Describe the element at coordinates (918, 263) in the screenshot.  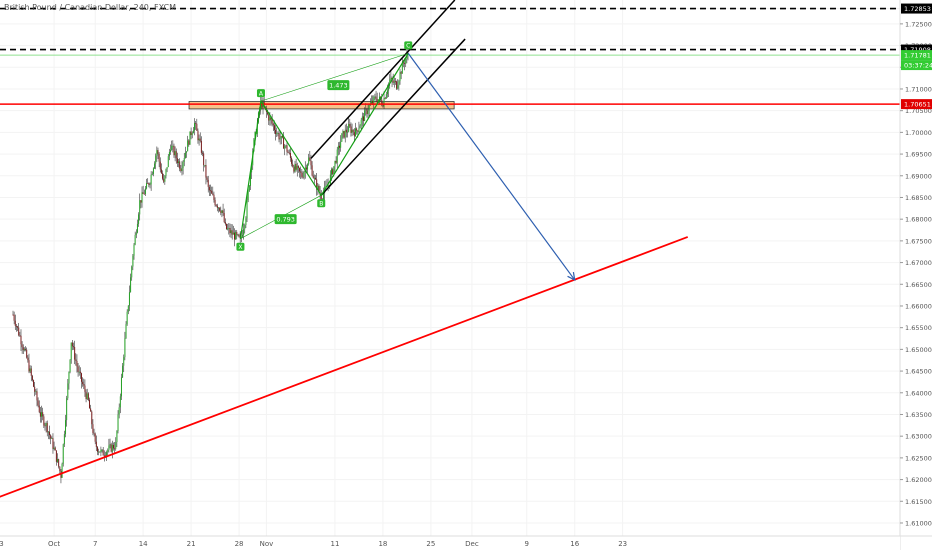
I see `price-tick-label: 1.67000` at that location.